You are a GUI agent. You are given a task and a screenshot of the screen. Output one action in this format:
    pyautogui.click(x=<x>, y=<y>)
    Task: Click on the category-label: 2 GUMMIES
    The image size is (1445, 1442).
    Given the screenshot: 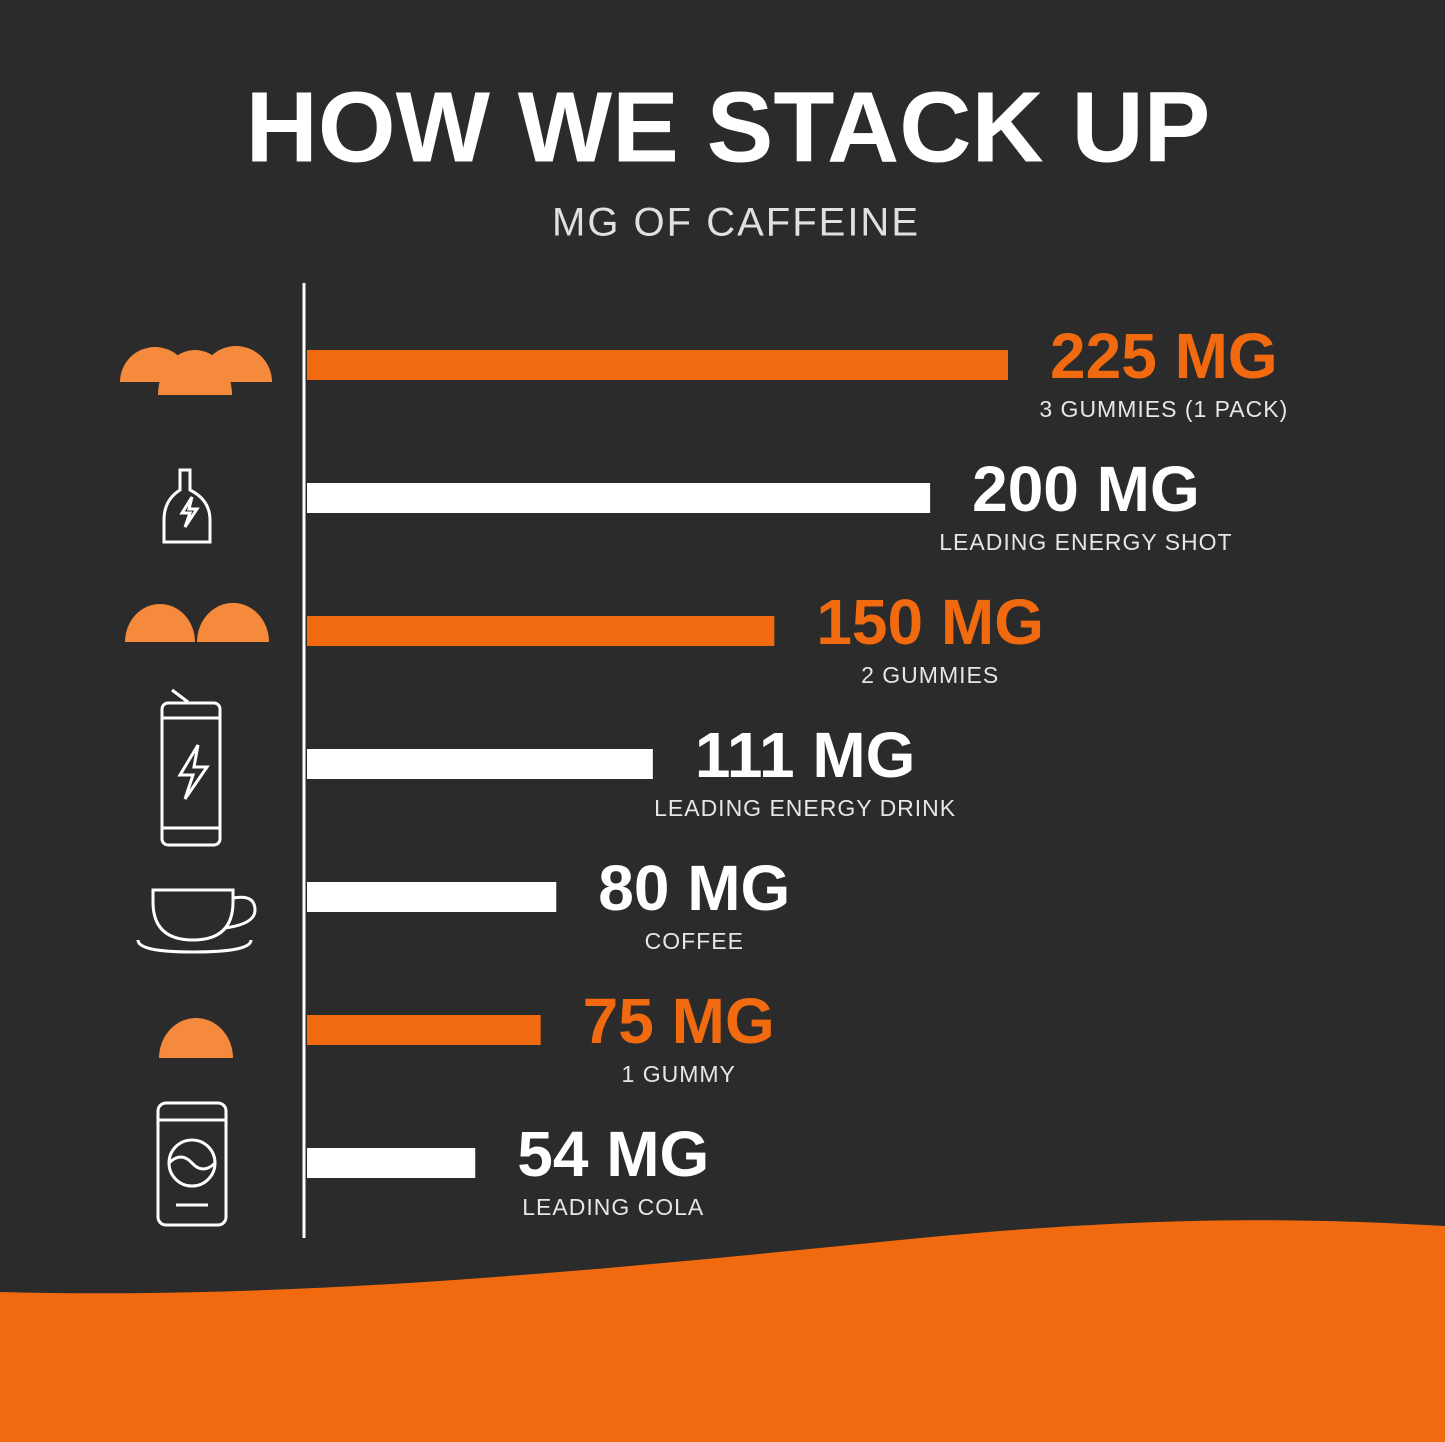 What is the action you would take?
    pyautogui.click(x=930, y=675)
    